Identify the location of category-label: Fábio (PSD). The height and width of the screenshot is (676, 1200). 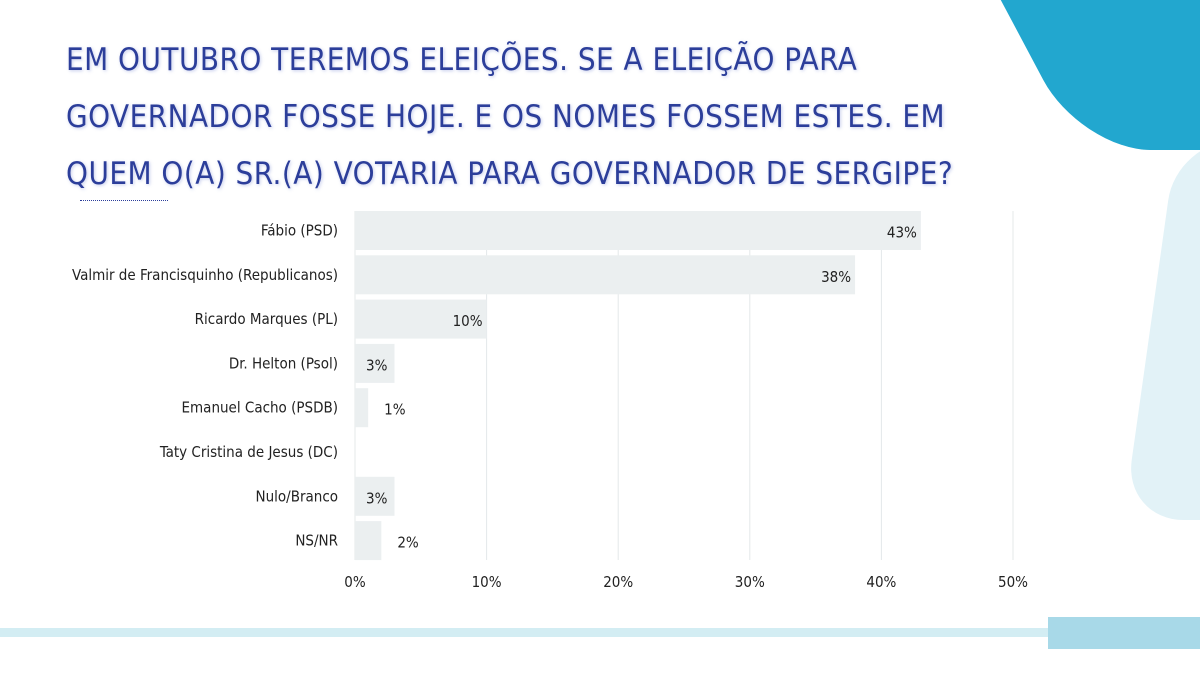
(299, 231).